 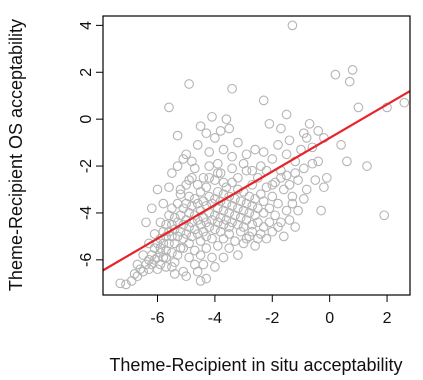 What do you see at coordinates (86, 25) in the screenshot?
I see `y-tick-label: 4` at bounding box center [86, 25].